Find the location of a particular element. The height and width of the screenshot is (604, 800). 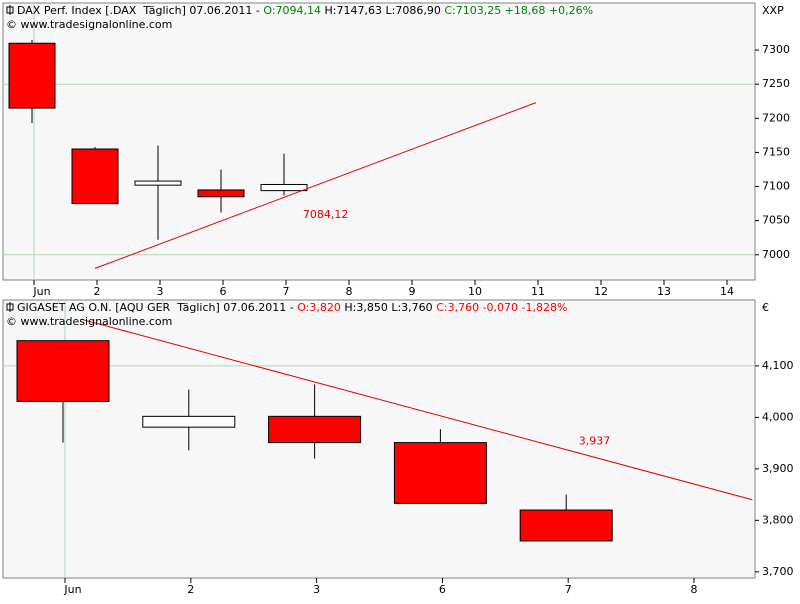

y-tick-label: 7250 is located at coordinates (776, 83).